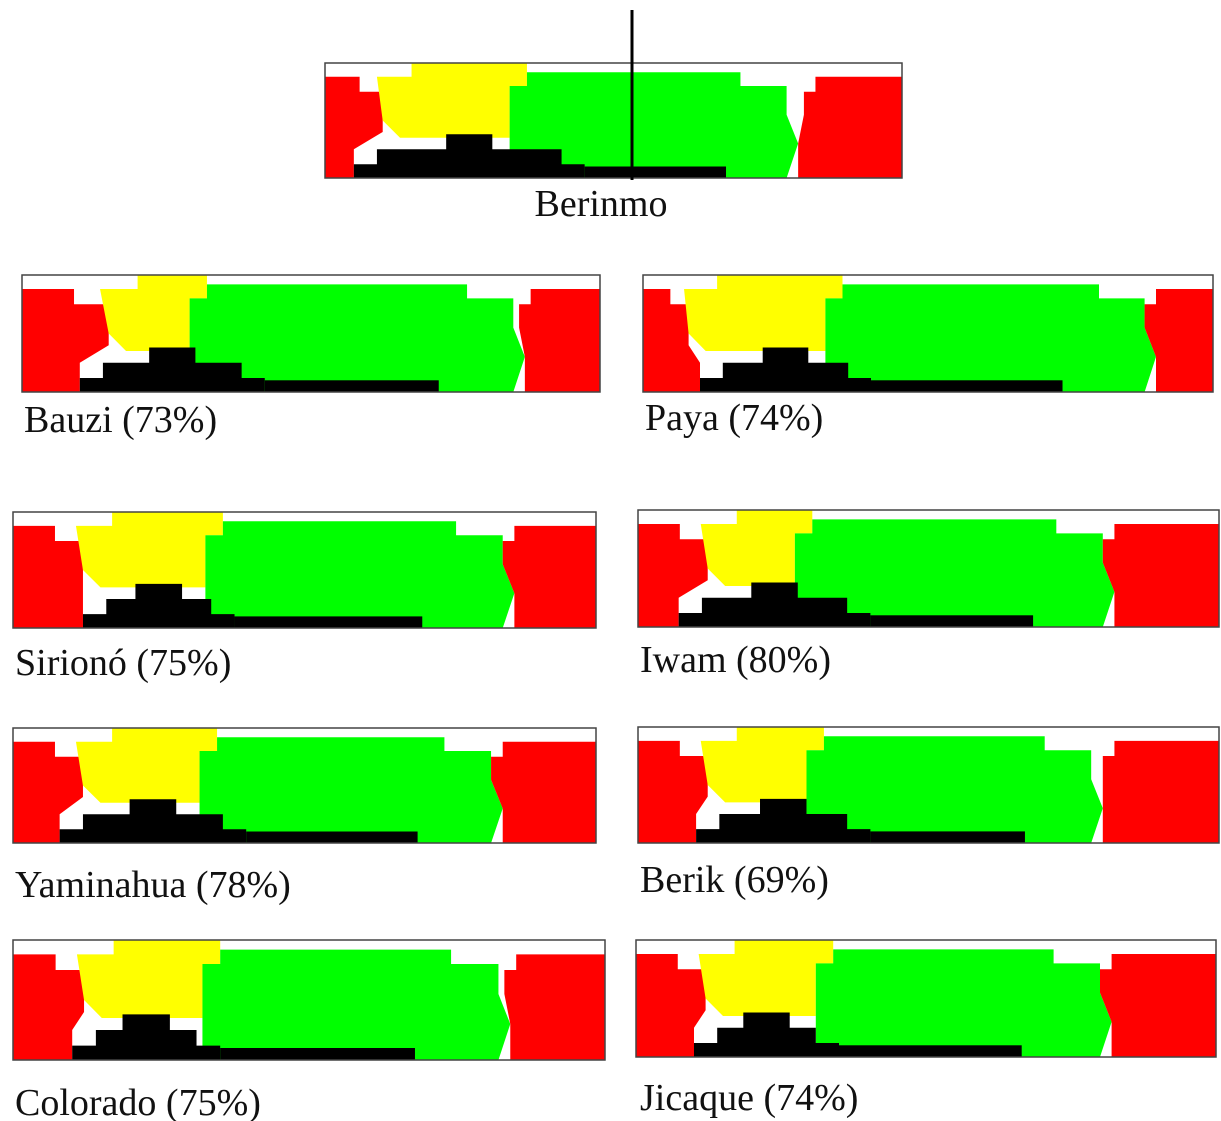 This screenshot has width=1221, height=1121. I want to click on panel-label: Jicaque (74%), so click(749, 1098).